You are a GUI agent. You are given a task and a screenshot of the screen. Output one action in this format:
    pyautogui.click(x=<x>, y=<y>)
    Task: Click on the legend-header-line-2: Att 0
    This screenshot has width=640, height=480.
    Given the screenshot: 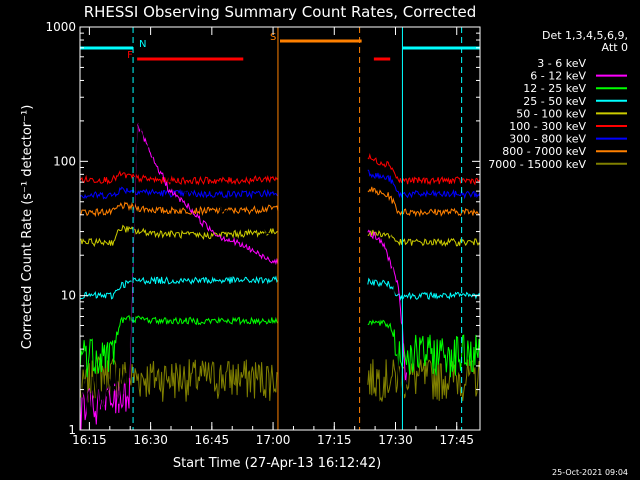 What is the action you would take?
    pyautogui.click(x=615, y=47)
    